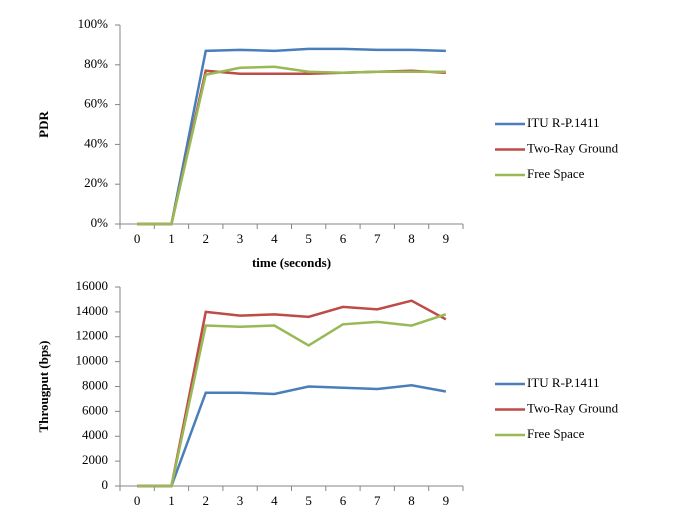 The height and width of the screenshot is (518, 692). Describe the element at coordinates (95, 459) in the screenshot. I see `y-tick-label: 2000` at that location.